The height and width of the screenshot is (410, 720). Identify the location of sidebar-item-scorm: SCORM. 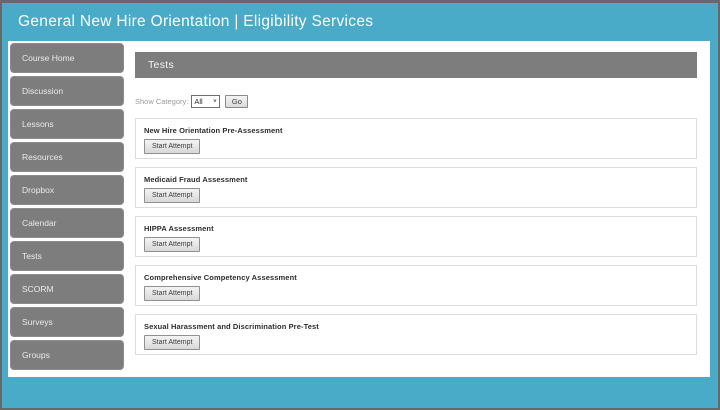
(67, 289).